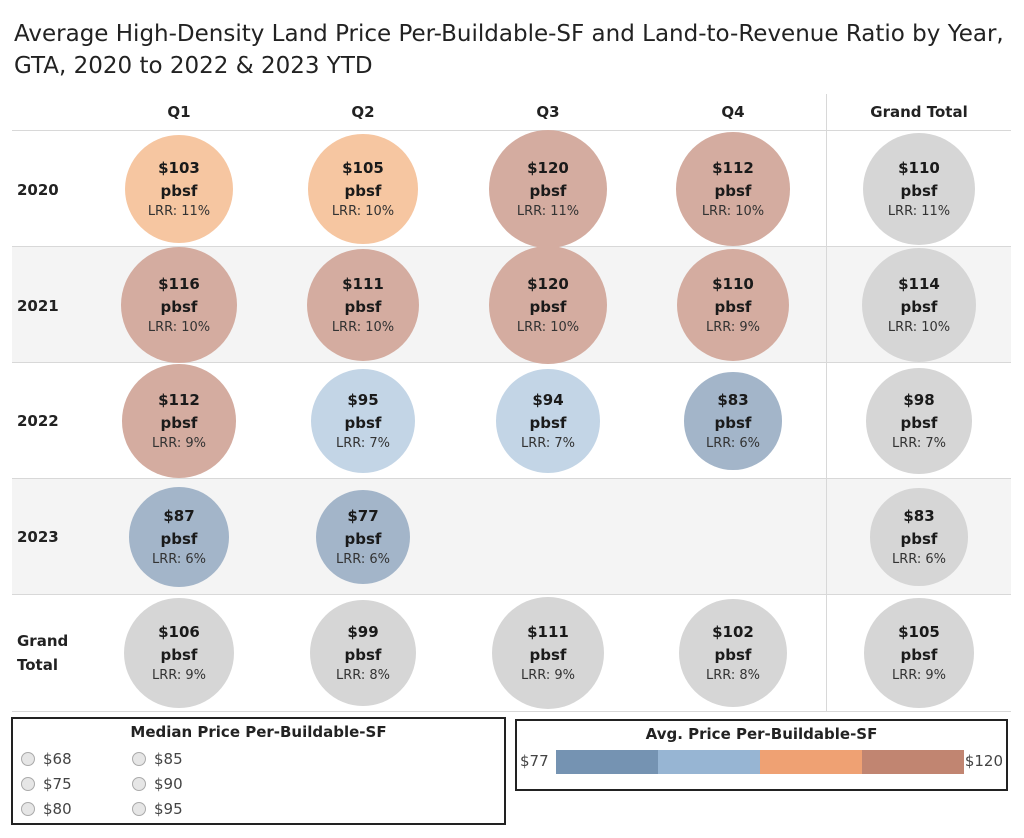 The width and height of the screenshot is (1024, 838). Describe the element at coordinates (548, 653) in the screenshot. I see `price-bubble: $111 pbsf LRR: 9%` at that location.